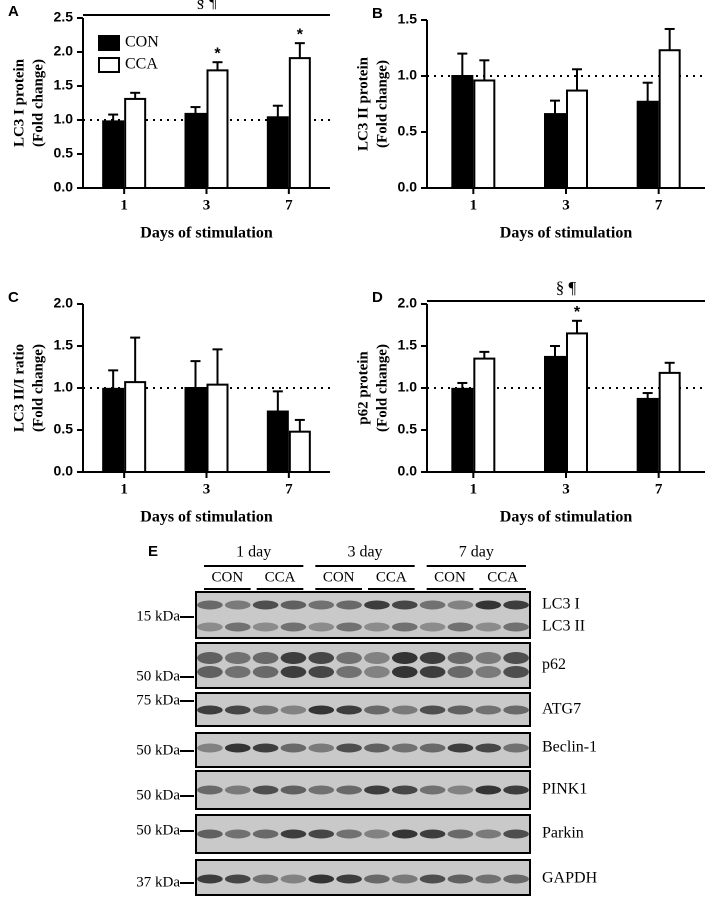  Describe the element at coordinates (564, 789) in the screenshot. I see `protein-label: PINK1` at that location.